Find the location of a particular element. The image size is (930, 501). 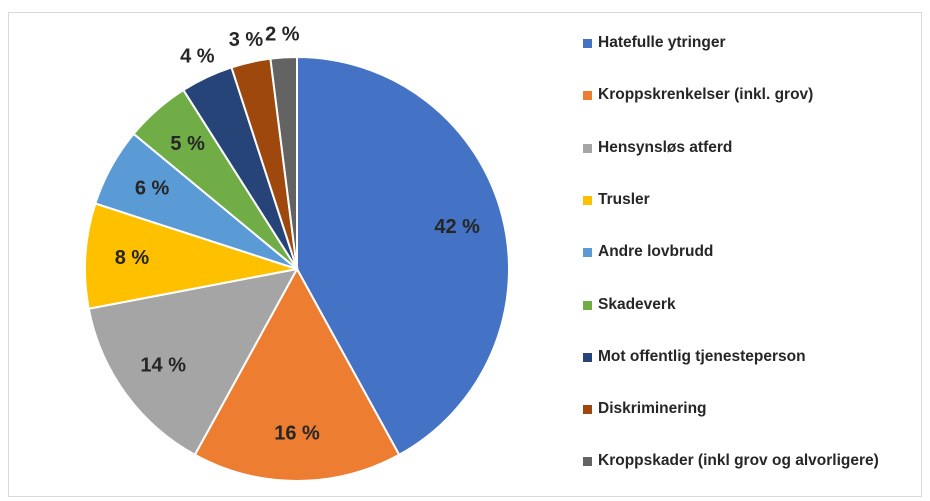

legend-item: Andre lovbrudd is located at coordinates (743, 252).